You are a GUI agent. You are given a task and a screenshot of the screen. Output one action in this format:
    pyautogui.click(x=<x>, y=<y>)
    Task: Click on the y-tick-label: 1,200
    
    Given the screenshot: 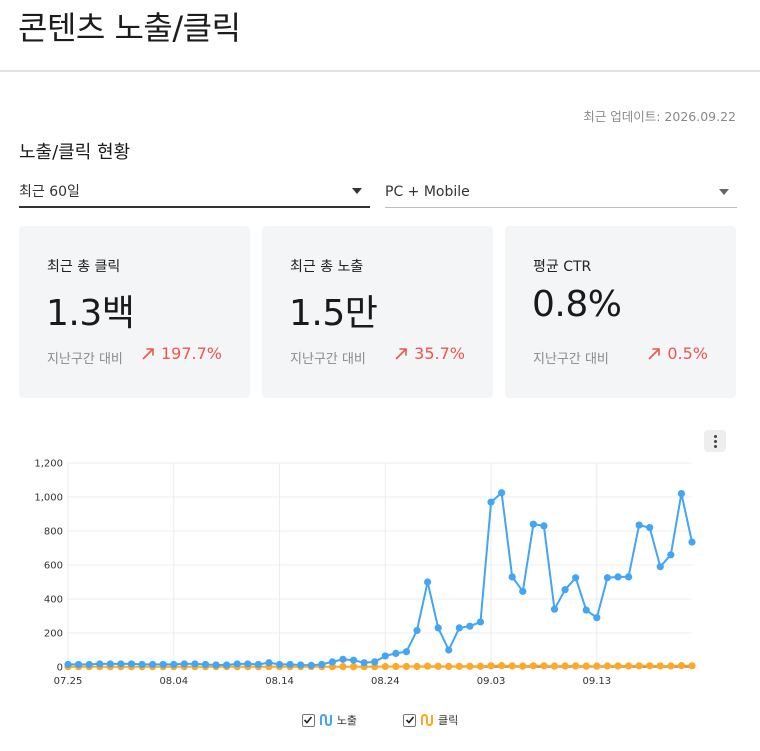 What is the action you would take?
    pyautogui.click(x=48, y=464)
    